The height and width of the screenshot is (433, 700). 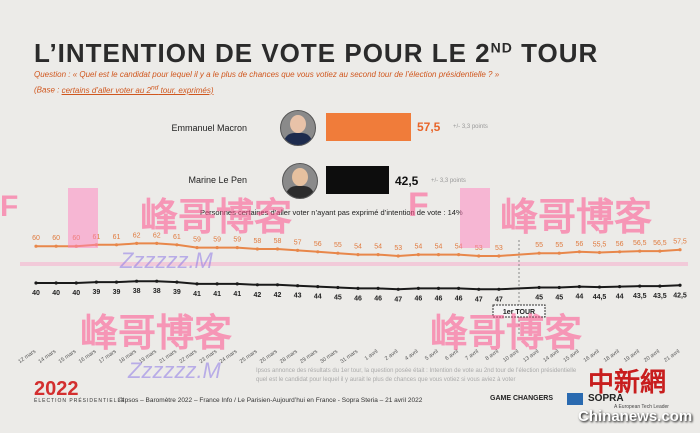 What do you see at coordinates (83, 218) in the screenshot?
I see `watermark-block` at bounding box center [83, 218].